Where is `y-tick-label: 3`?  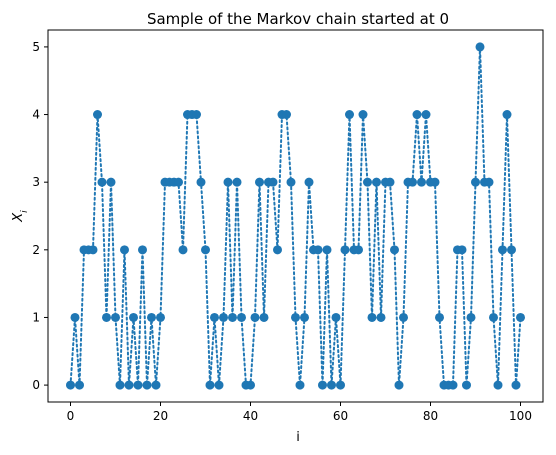
y-tick-label: 3 is located at coordinates (36, 182).